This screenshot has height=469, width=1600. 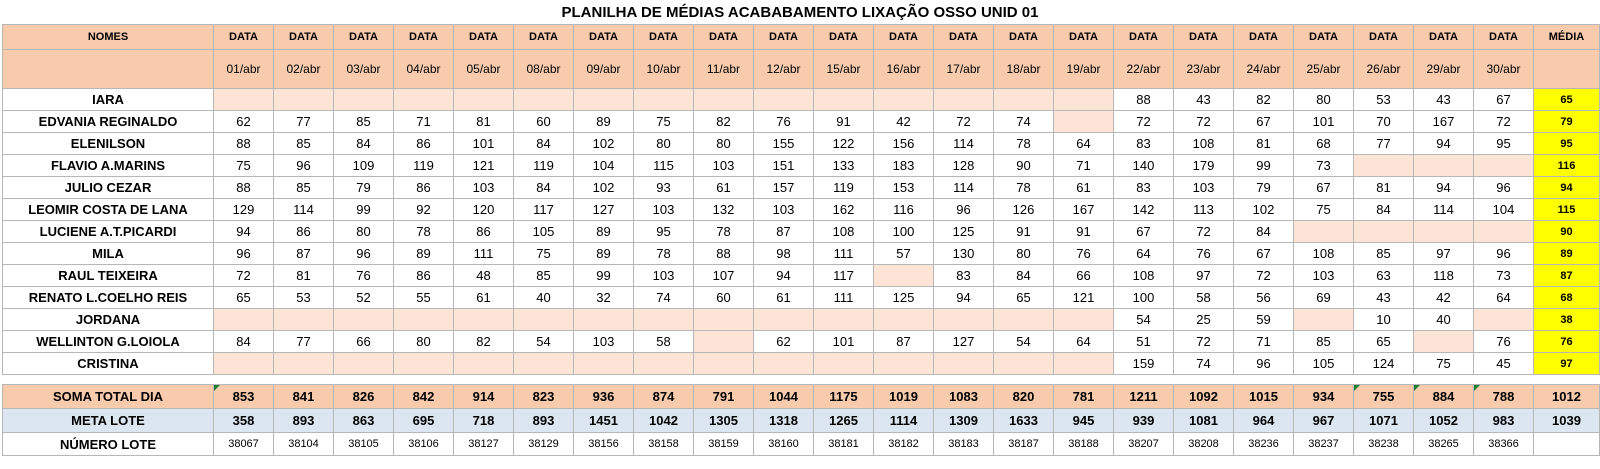 I want to click on meta-value-cell: 945, so click(x=1083, y=420).